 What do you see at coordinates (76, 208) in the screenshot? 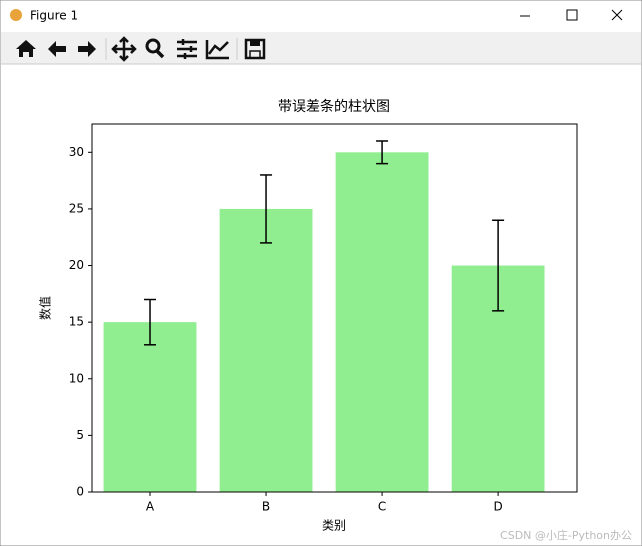
I see `y-tick-label: 25` at bounding box center [76, 208].